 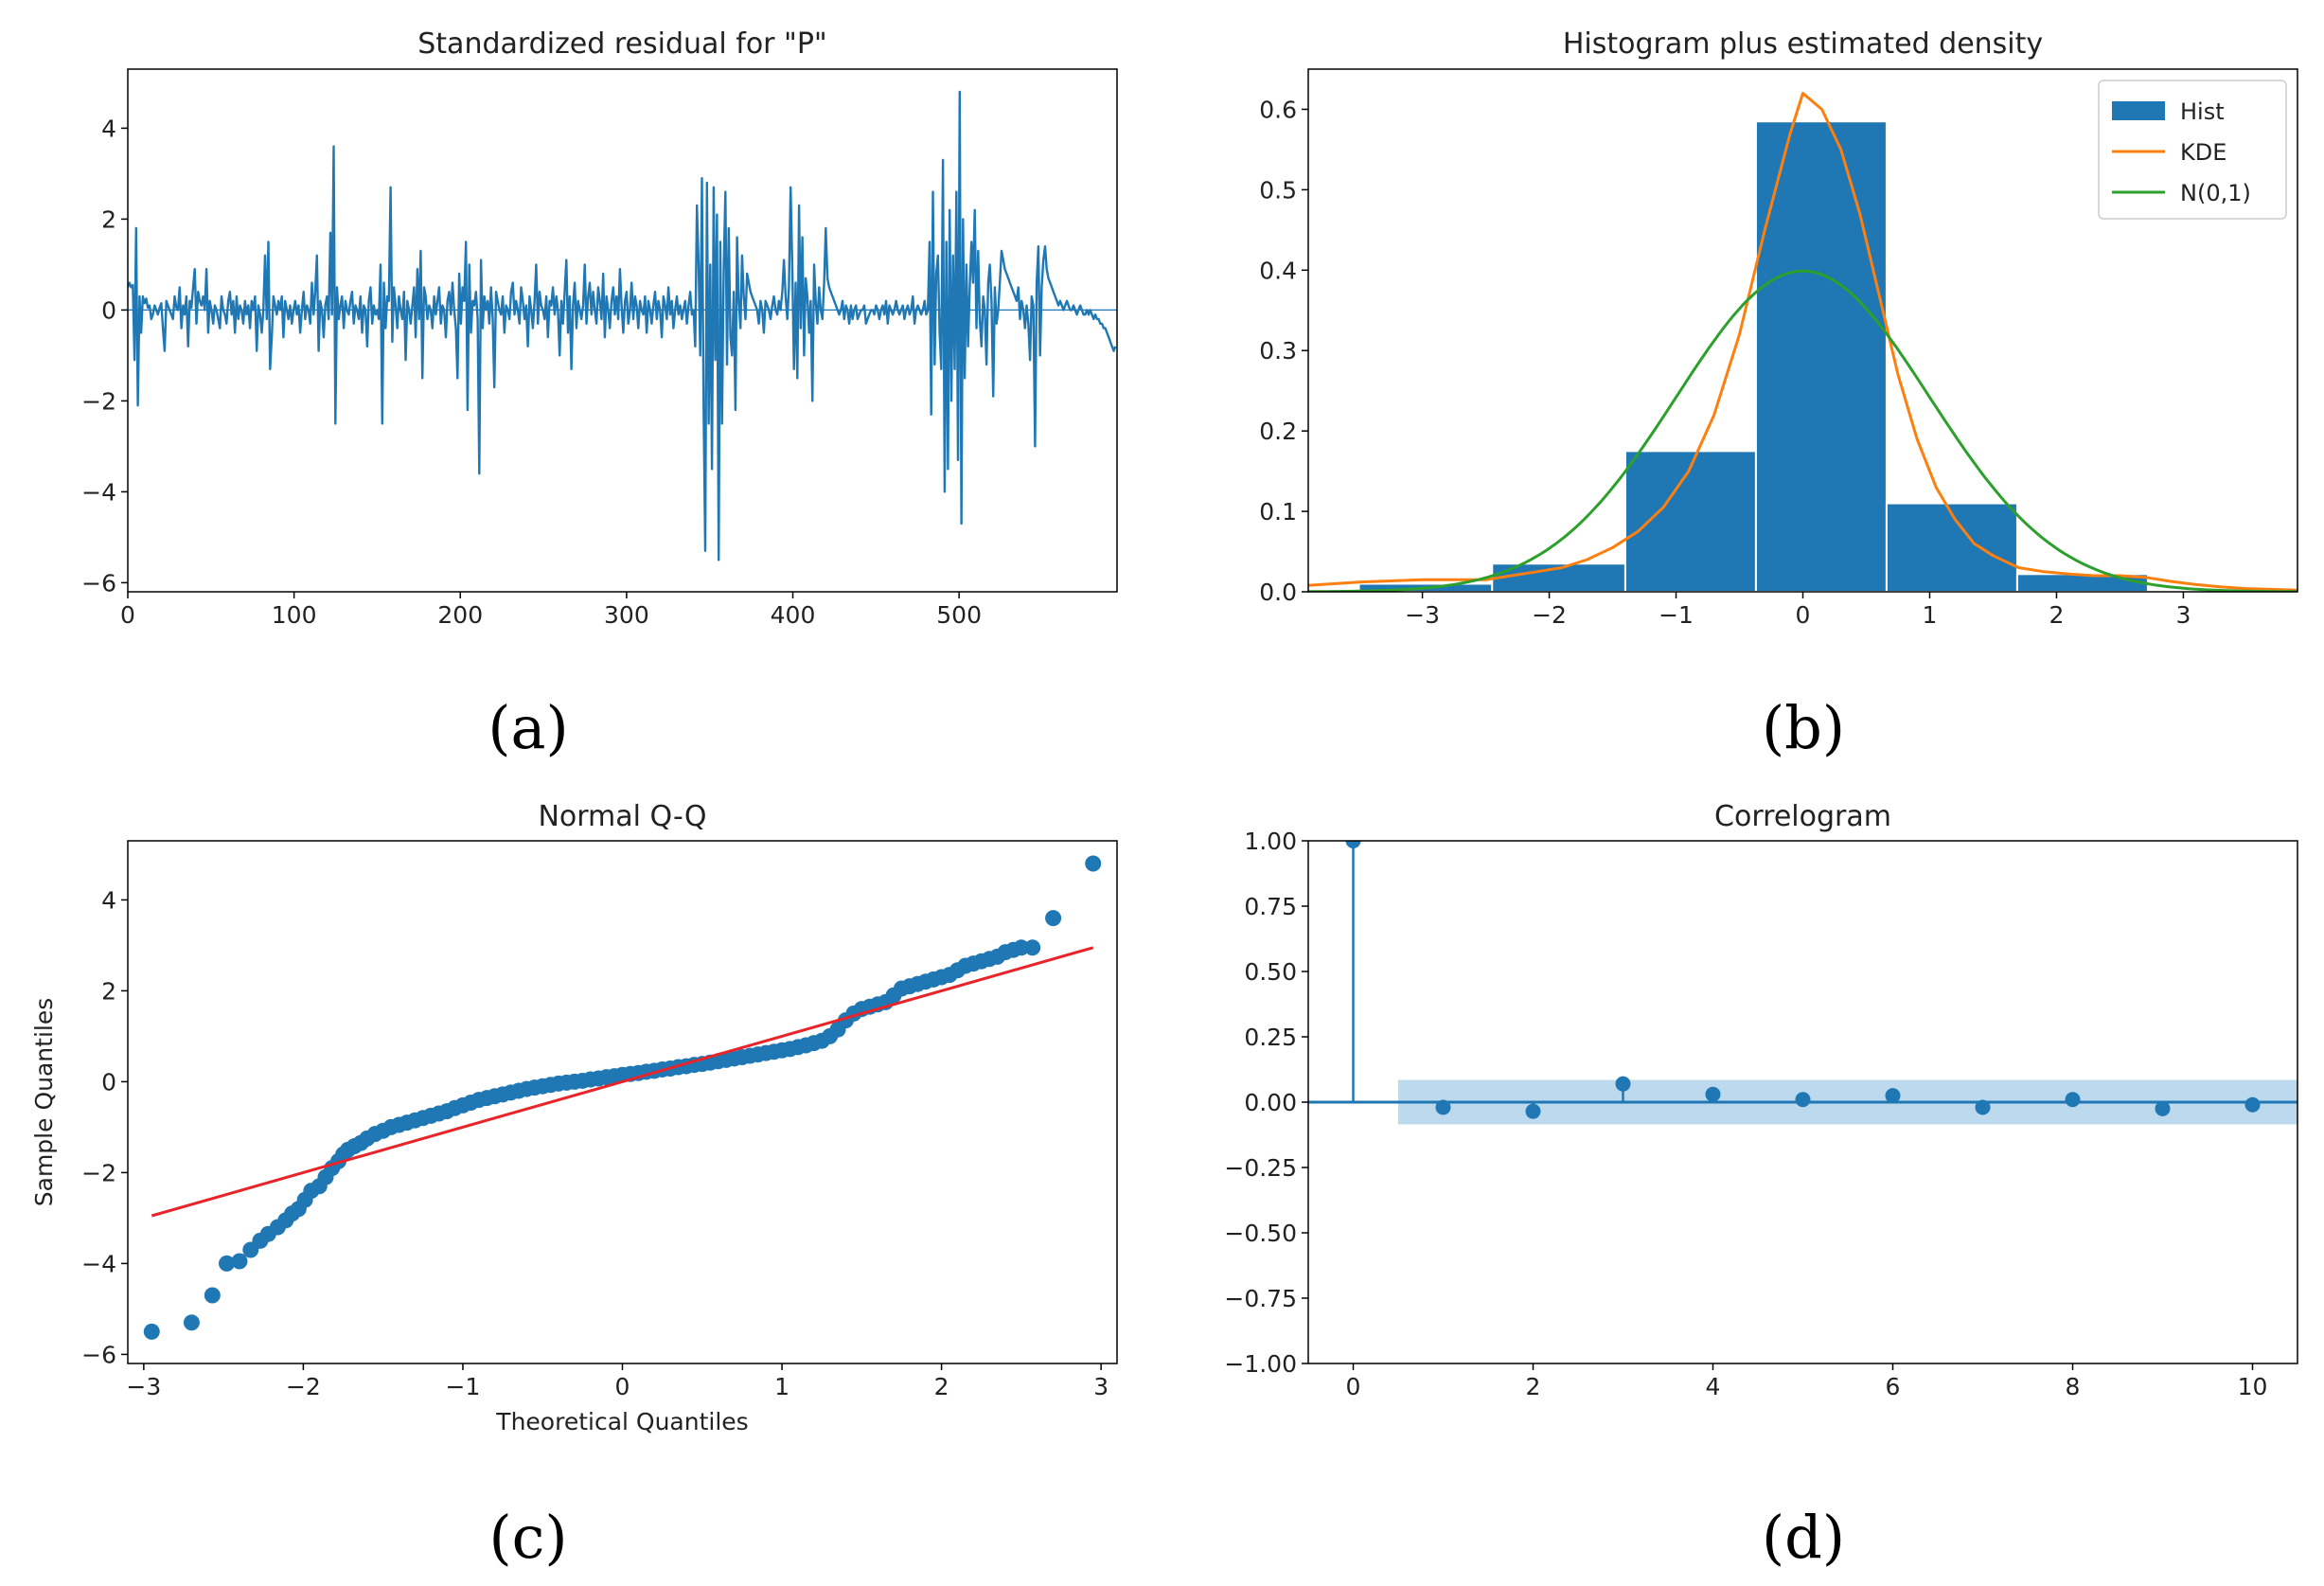 I want to click on panel-letter: (a), so click(x=528, y=727).